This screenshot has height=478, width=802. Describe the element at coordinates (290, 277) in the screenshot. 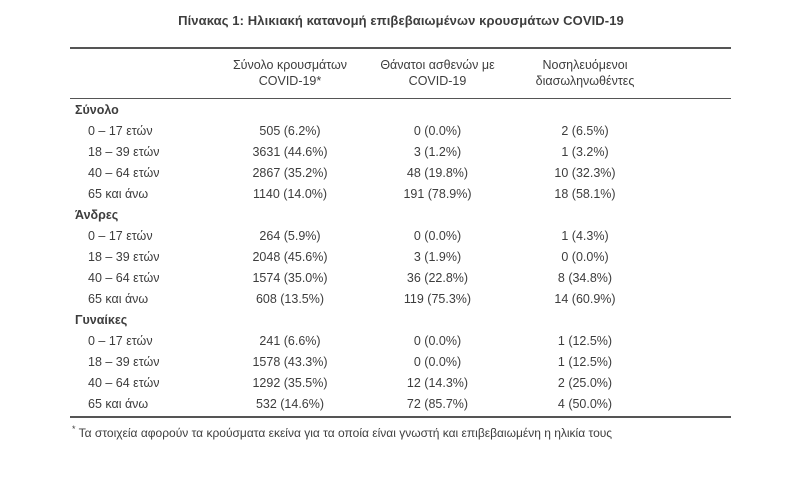

I see `cases-value: 1574 (35.0%)` at that location.